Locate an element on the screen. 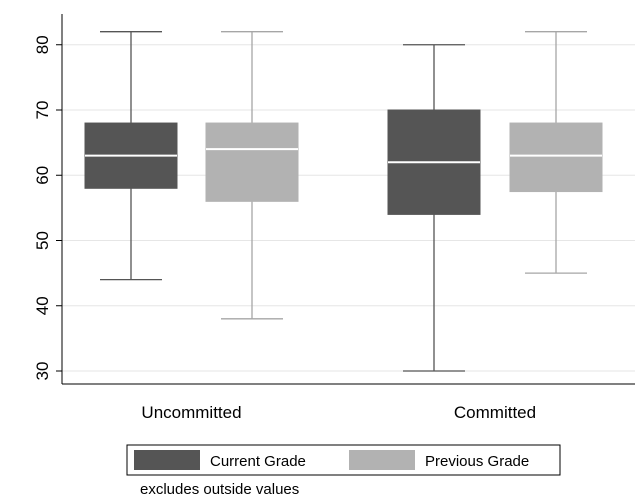 Image resolution: width=635 pixels, height=502 pixels. x-axis-labels: Uncommitted Committed is located at coordinates (338, 412).